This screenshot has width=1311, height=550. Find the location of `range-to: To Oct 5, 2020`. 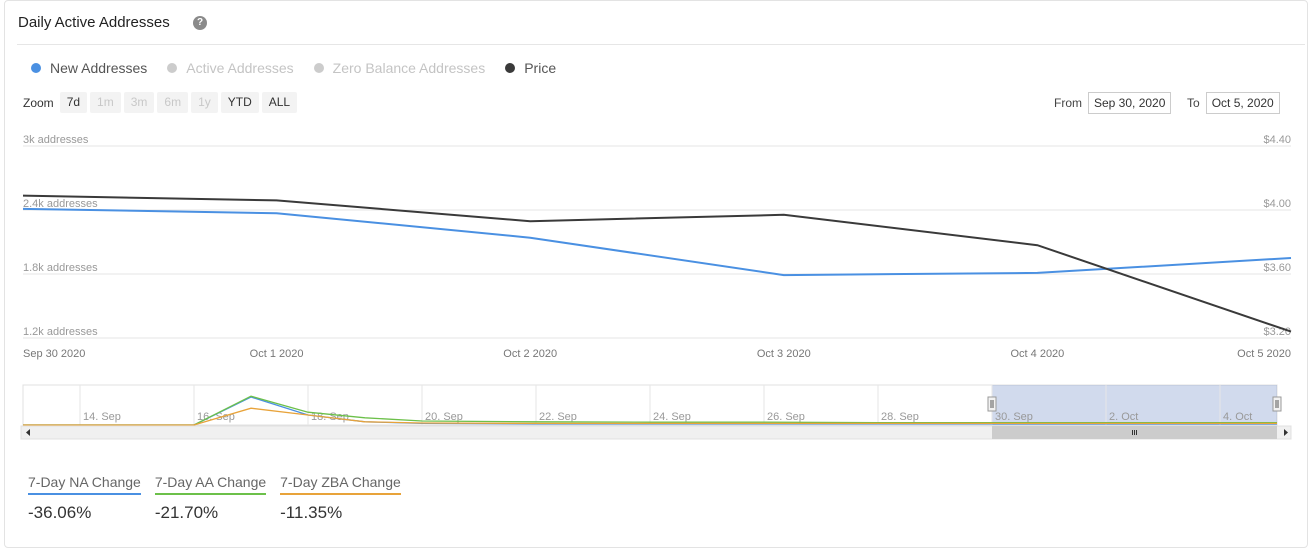

range-to: To Oct 5, 2020 is located at coordinates (1233, 103).